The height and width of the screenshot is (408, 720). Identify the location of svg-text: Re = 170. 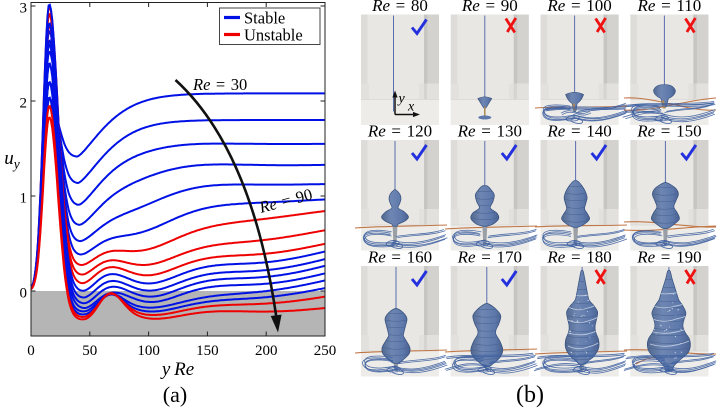
(489, 257).